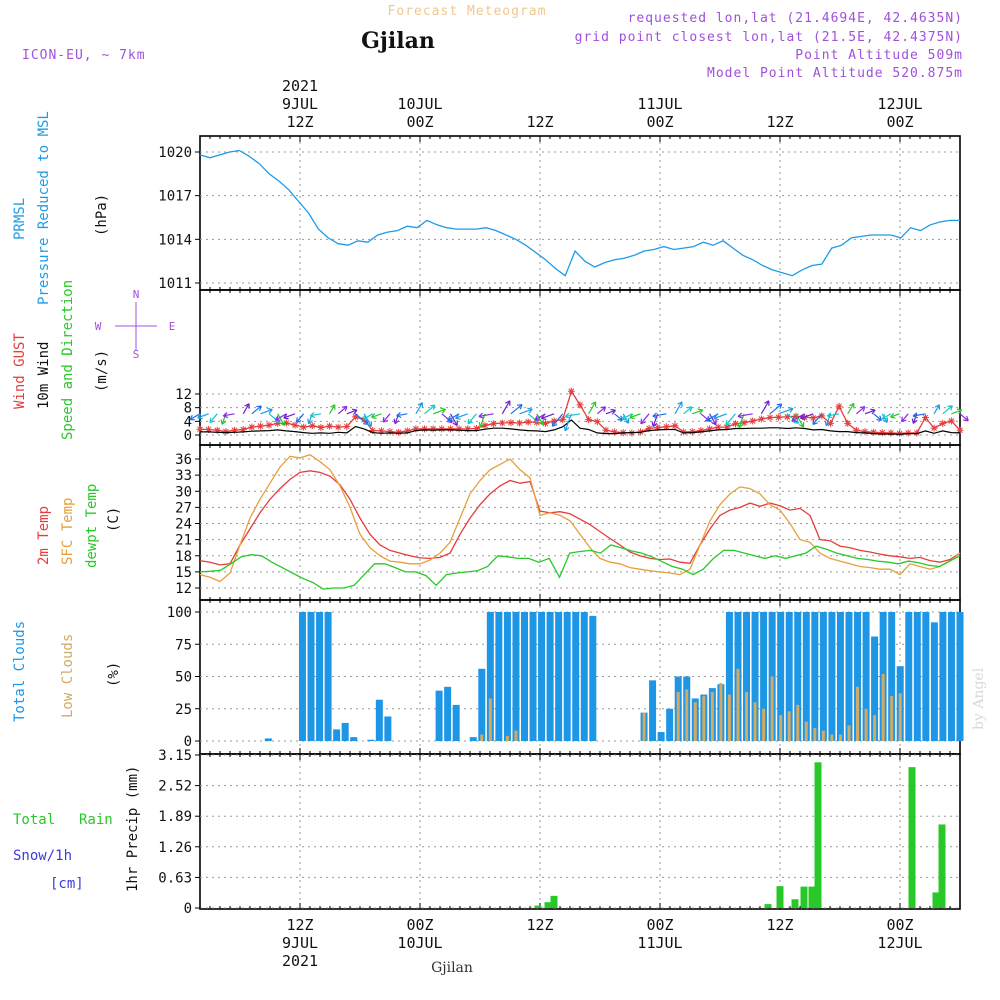 The height and width of the screenshot is (1000, 1000). What do you see at coordinates (183, 508) in the screenshot?
I see `temperature-ytick-label: 27` at bounding box center [183, 508].